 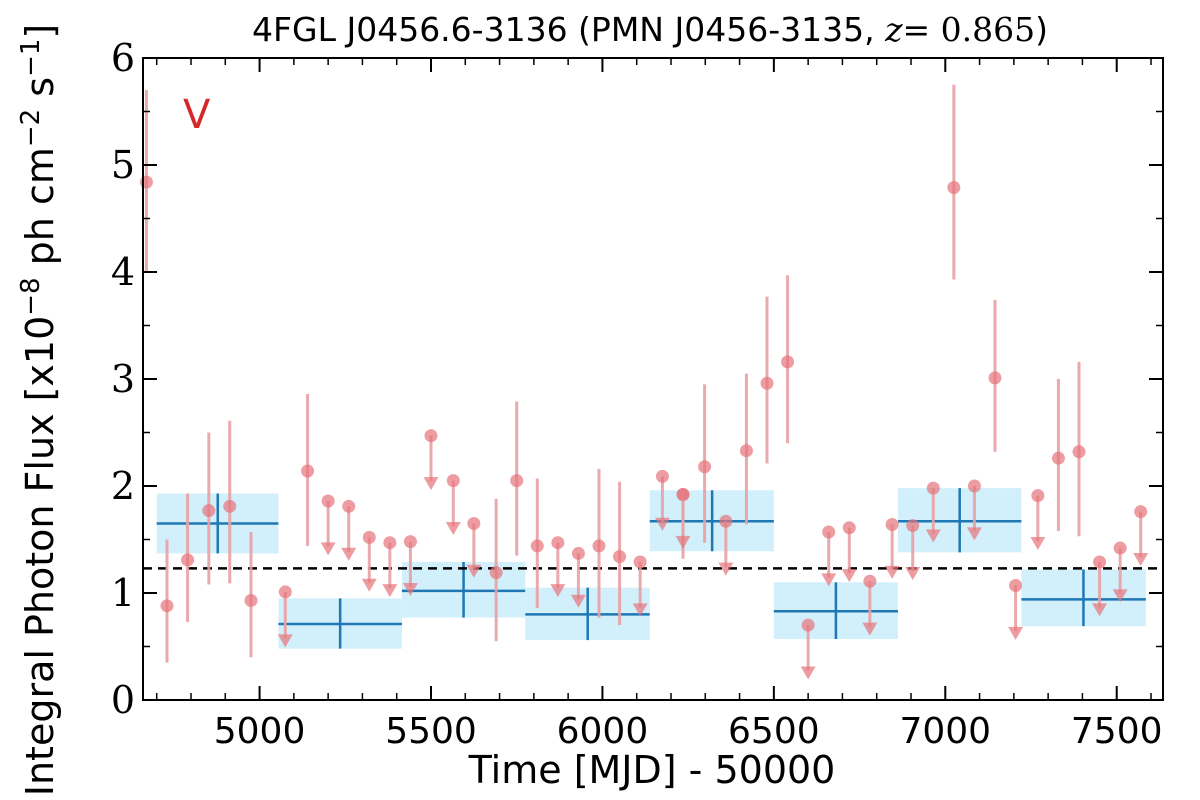 I want to click on ylabel-exp1: −8, so click(x=31, y=296).